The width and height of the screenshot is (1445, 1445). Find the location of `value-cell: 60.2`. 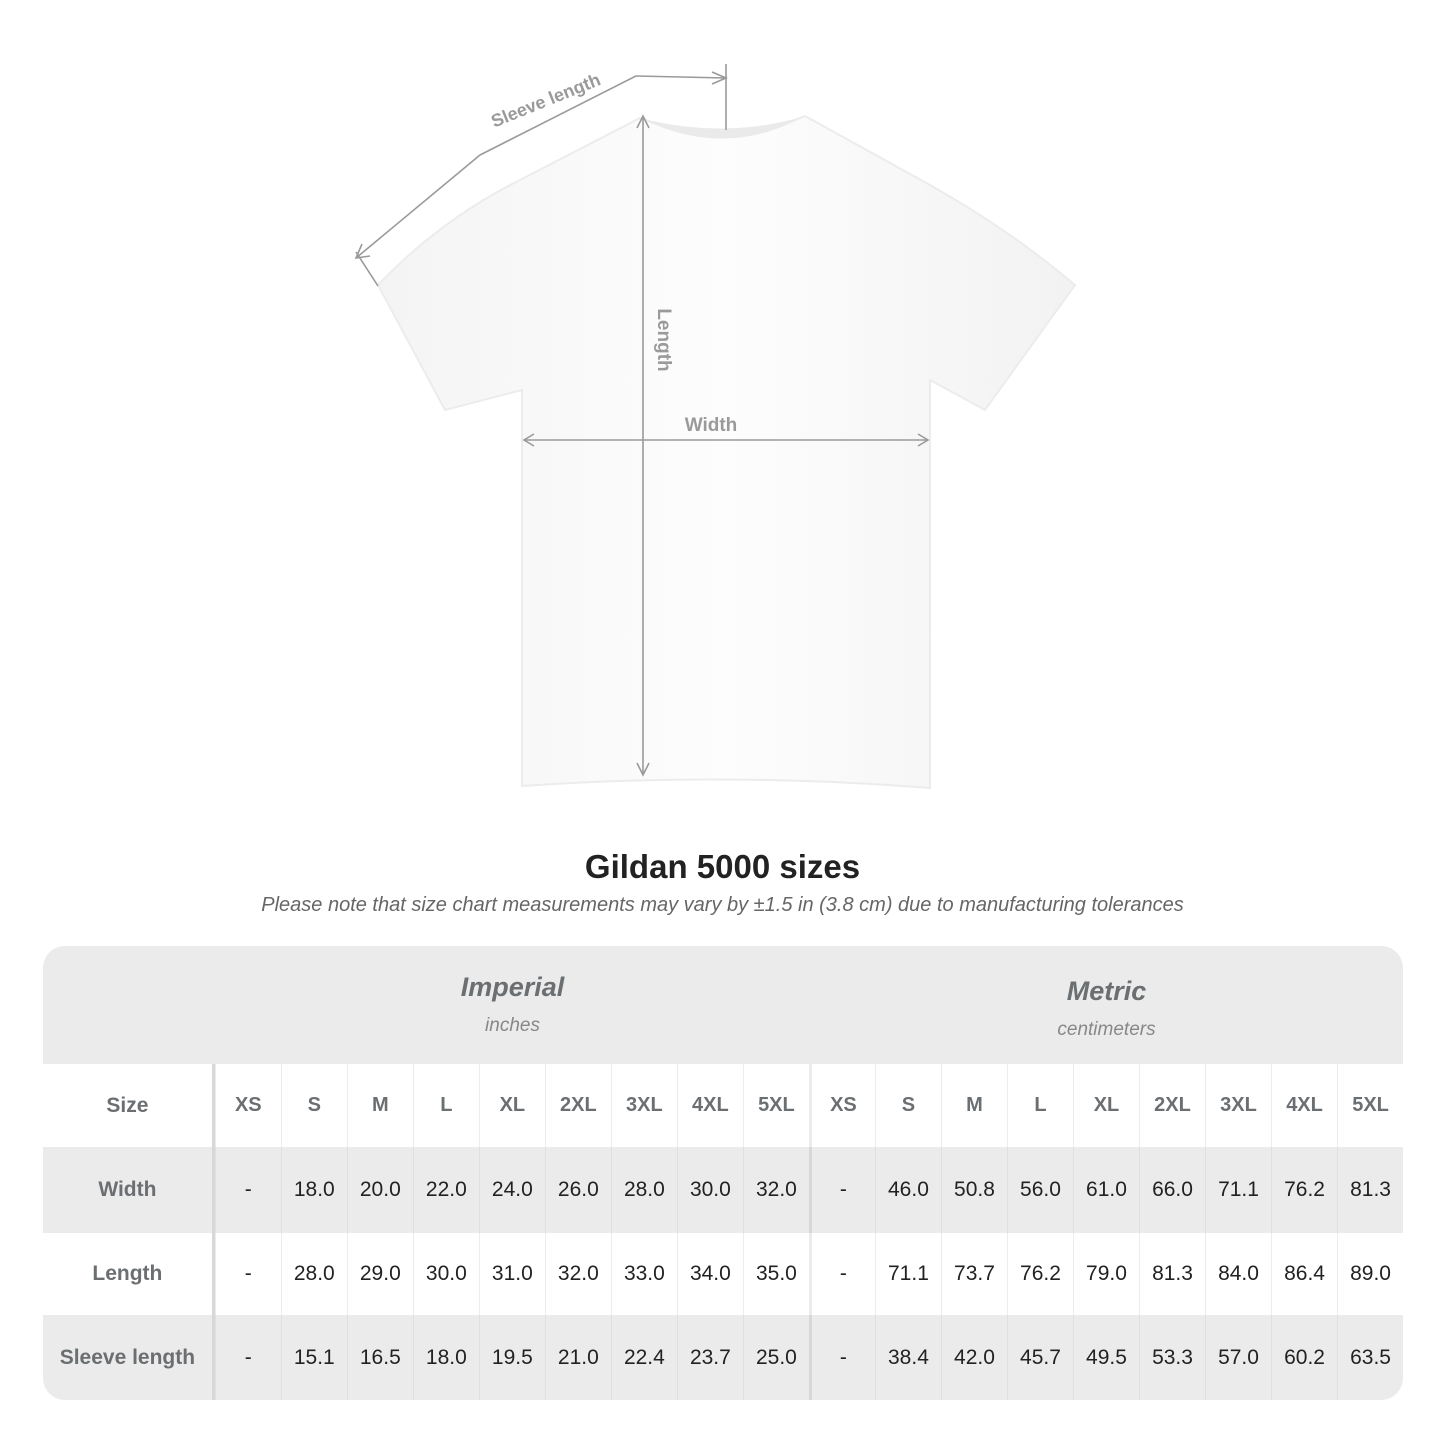

value-cell: 60.2 is located at coordinates (1304, 1357).